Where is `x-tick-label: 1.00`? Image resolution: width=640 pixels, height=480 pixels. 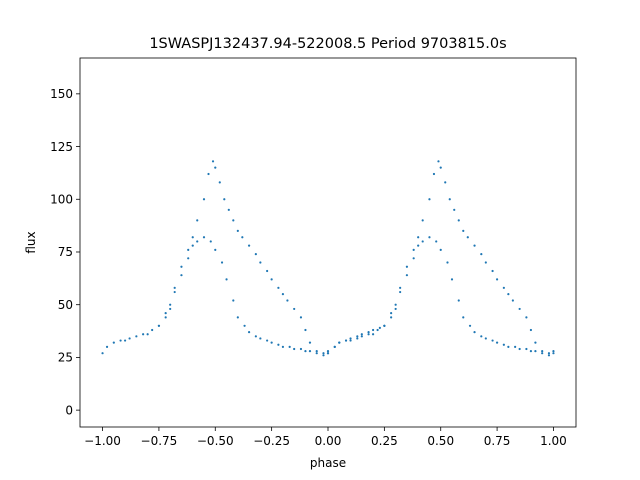 x-tick-label: 1.00 is located at coordinates (553, 441).